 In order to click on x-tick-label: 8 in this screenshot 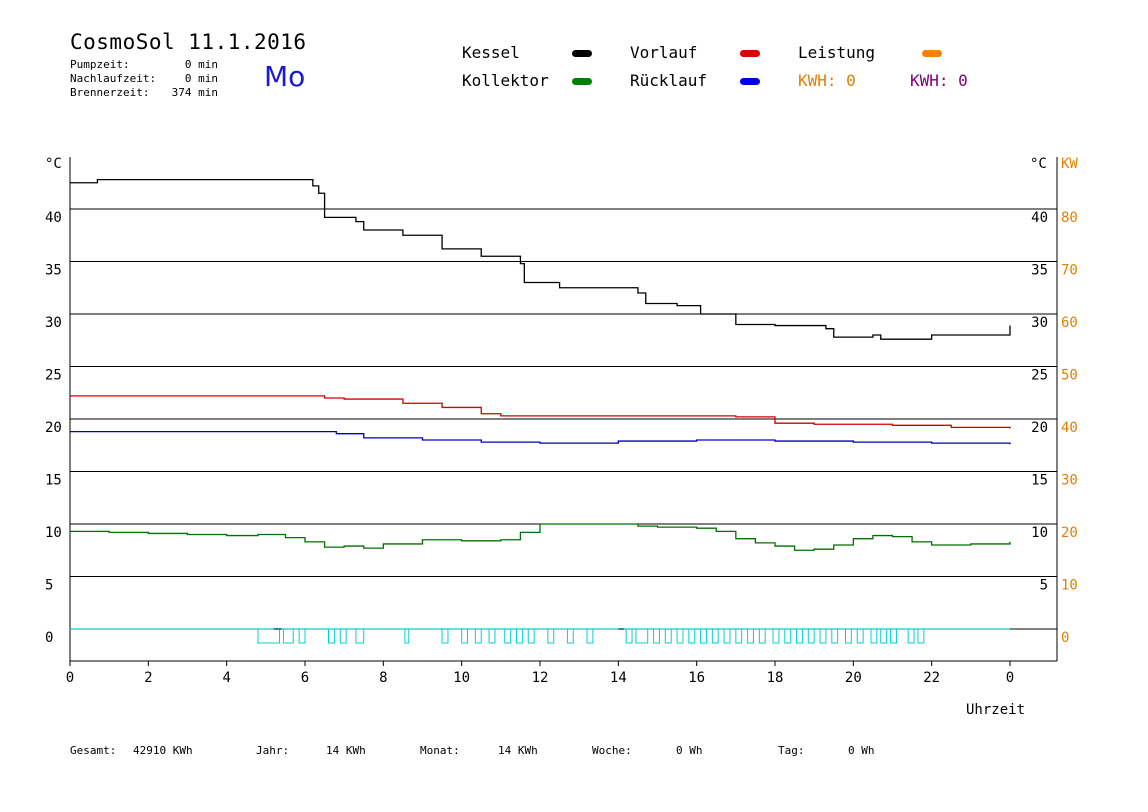, I will do `click(383, 678)`.